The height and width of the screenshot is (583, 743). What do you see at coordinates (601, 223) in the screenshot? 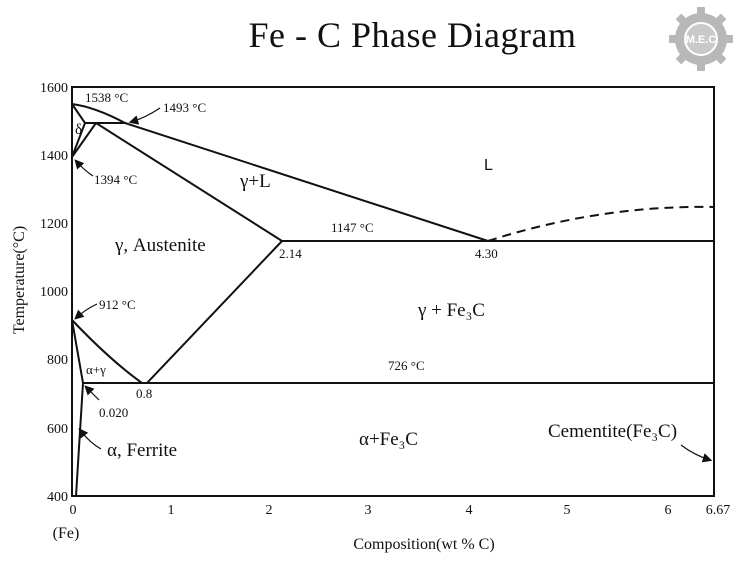
I see `cementite-liquidus-dashed` at bounding box center [601, 223].